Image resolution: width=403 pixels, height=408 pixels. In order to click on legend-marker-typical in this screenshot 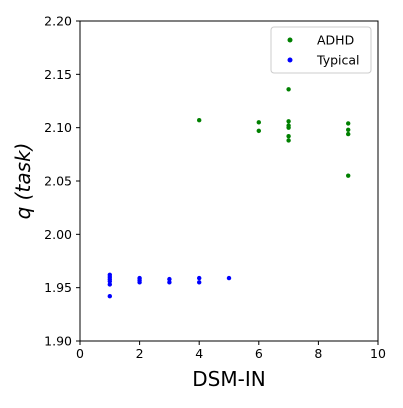, I will do `click(290, 60)`.